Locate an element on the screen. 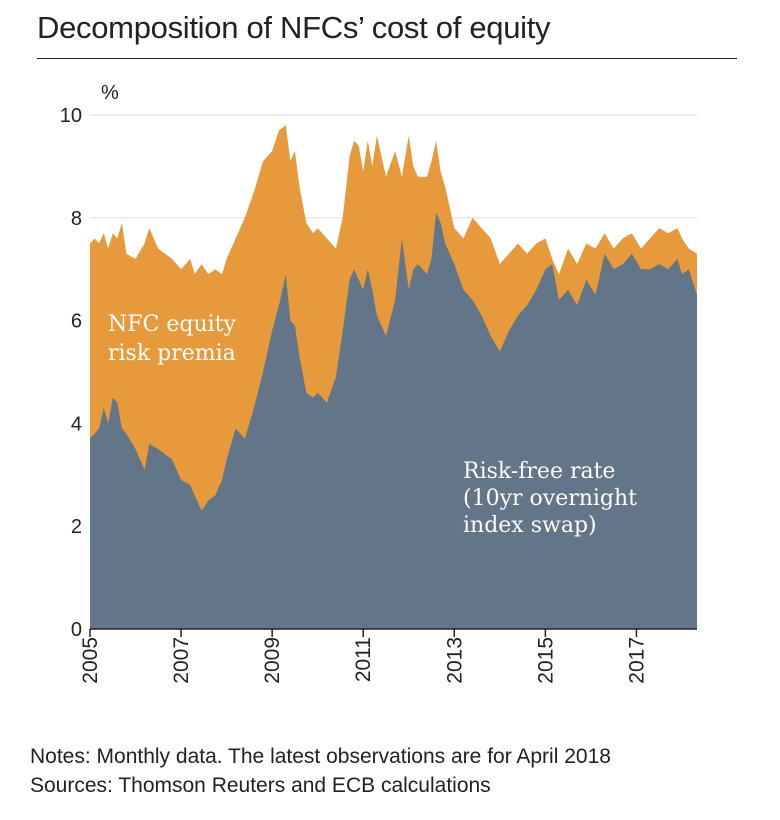 The width and height of the screenshot is (780, 820). x-tick-label: 2017 is located at coordinates (636, 660).